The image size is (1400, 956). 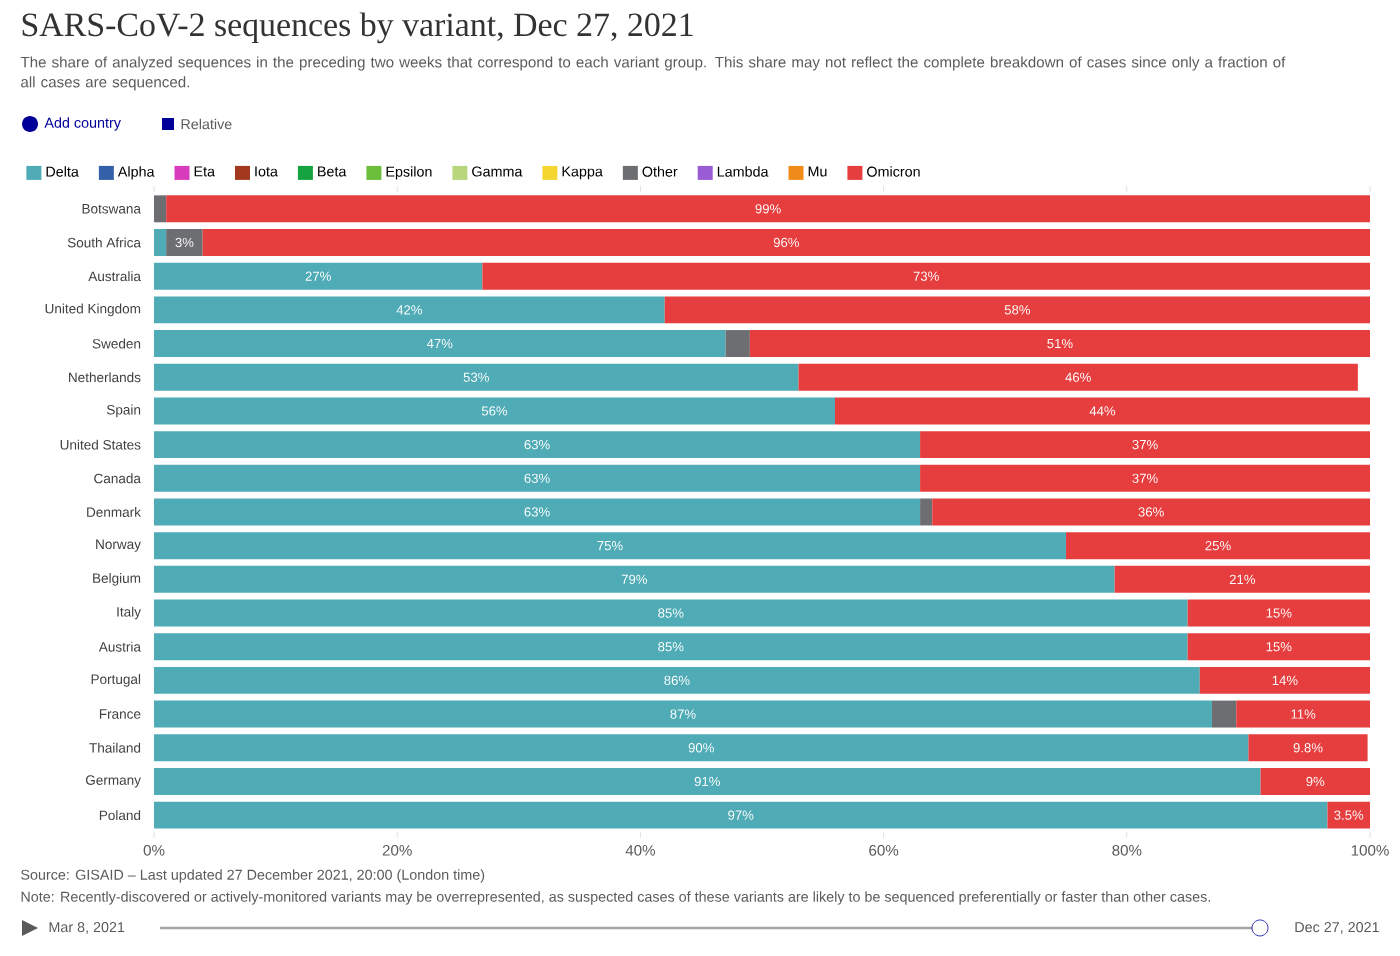 I want to click on chart-title: SARS-CoV-2 sequences by variant, Dec 27, 2021, so click(x=357, y=28).